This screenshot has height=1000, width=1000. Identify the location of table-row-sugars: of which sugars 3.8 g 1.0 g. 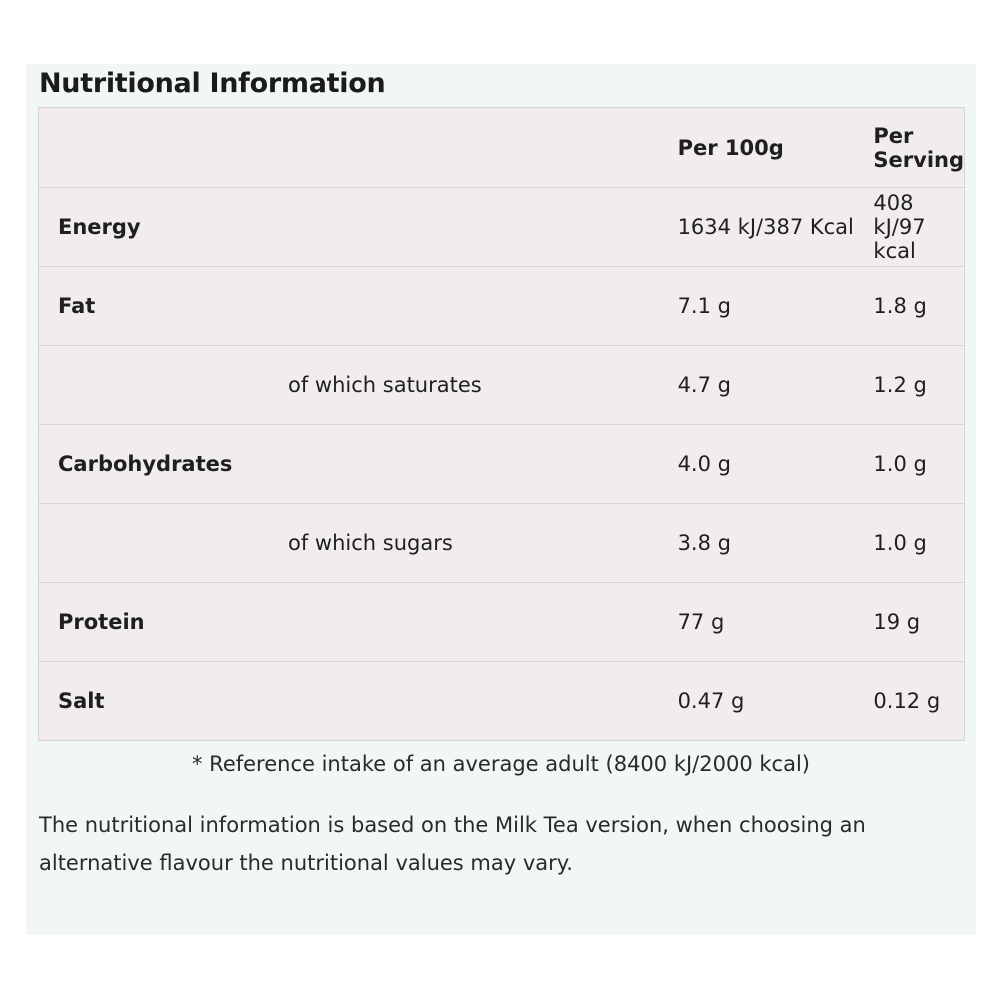
(501, 543).